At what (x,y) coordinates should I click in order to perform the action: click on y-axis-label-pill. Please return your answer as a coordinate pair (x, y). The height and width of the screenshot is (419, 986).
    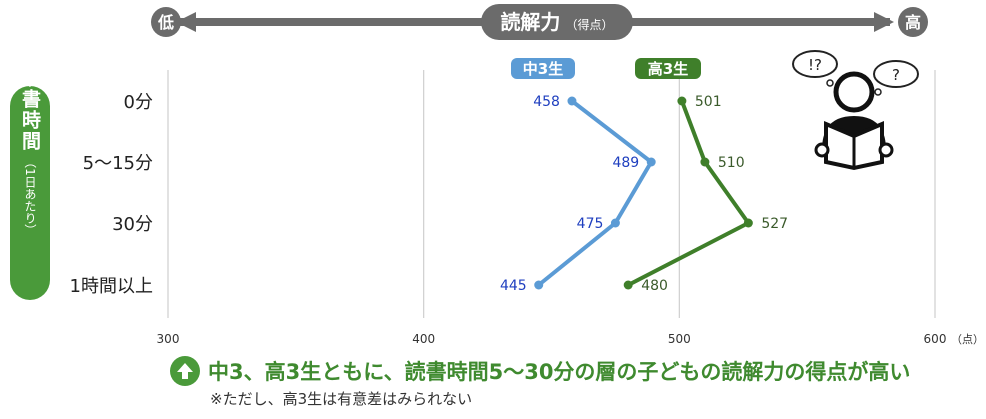
    Looking at the image, I should click on (30, 193).